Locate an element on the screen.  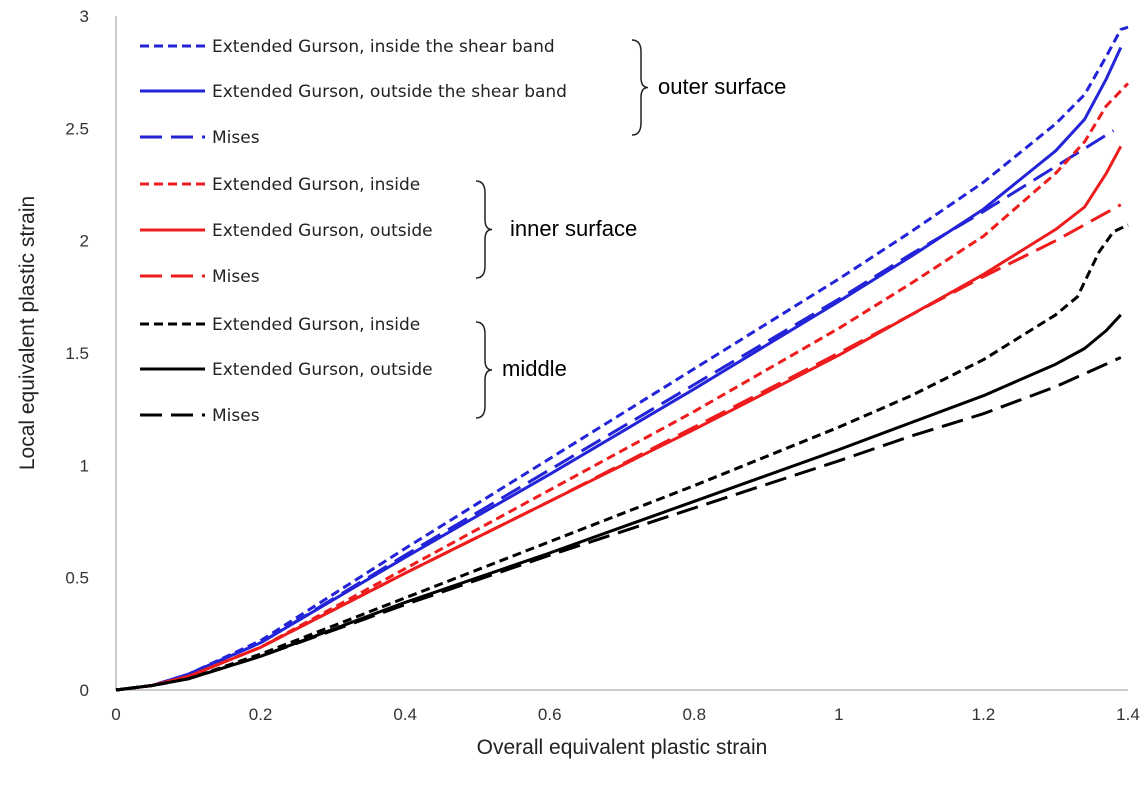
x-axis-title: Overall equivalent plastic strain is located at coordinates (622, 747).